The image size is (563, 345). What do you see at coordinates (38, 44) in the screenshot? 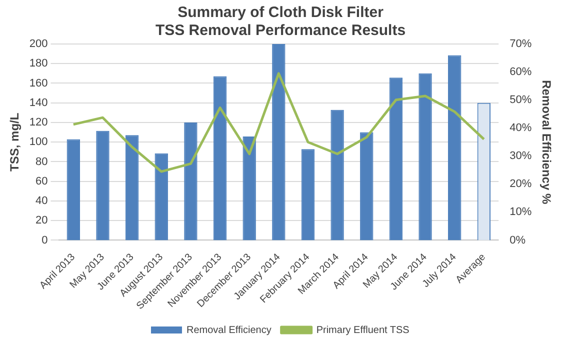
I see `y-tick-label: 200` at bounding box center [38, 44].